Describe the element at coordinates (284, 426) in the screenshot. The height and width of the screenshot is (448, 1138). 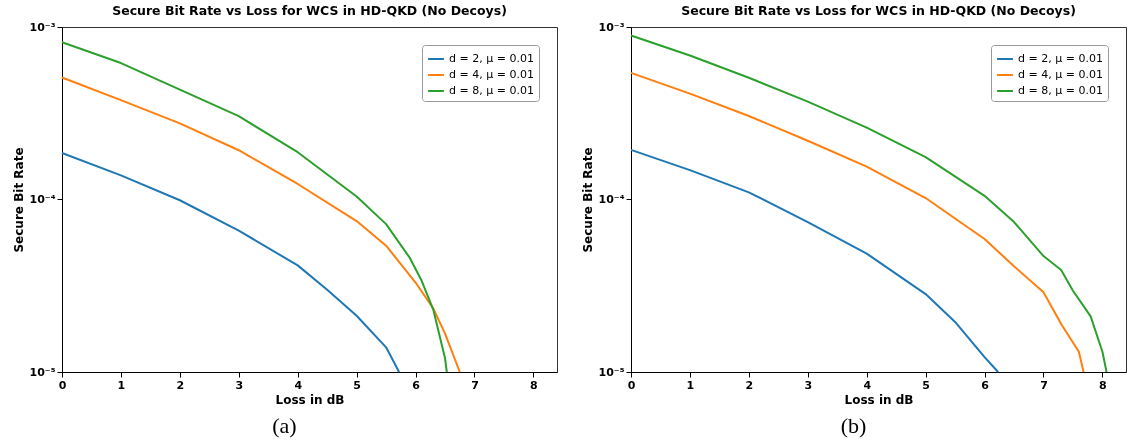
I see `text: (a)` at that location.